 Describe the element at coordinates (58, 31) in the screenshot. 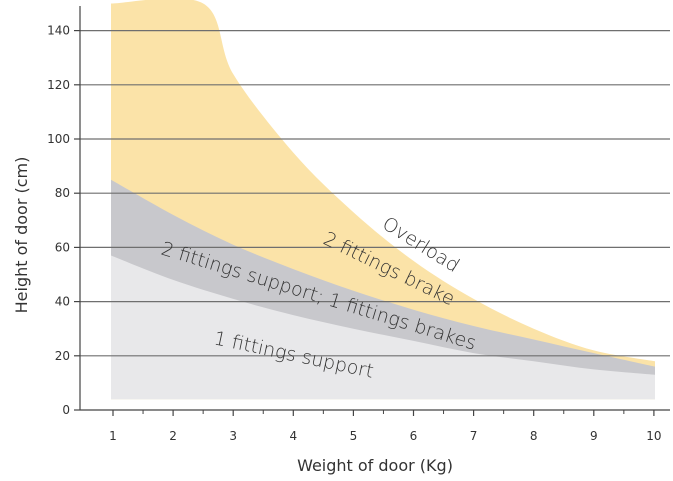

I see `y-tick-label-140: 140` at that location.